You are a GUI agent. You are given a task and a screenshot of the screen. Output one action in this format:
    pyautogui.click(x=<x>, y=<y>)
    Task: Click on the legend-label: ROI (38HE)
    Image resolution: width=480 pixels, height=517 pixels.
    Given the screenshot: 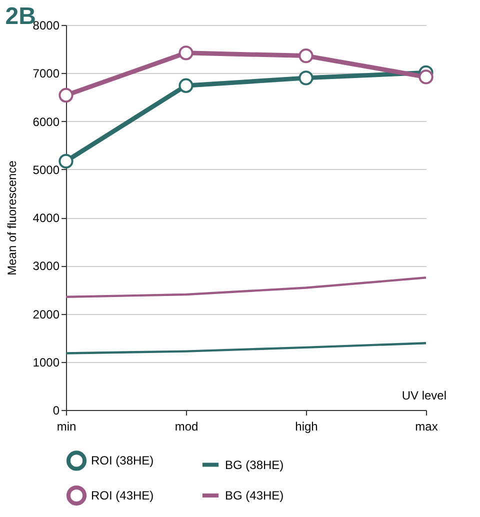 What is the action you would take?
    pyautogui.click(x=122, y=461)
    